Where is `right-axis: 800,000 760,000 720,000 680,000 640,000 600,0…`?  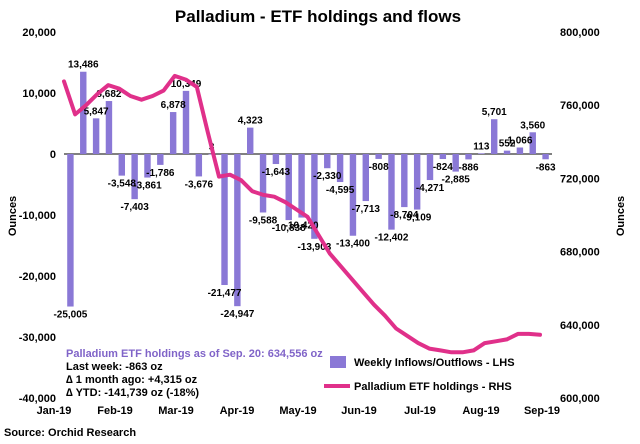
right-axis: 800,000 760,000 720,000 680,000 640,000 600,0… is located at coordinates (580, 216).